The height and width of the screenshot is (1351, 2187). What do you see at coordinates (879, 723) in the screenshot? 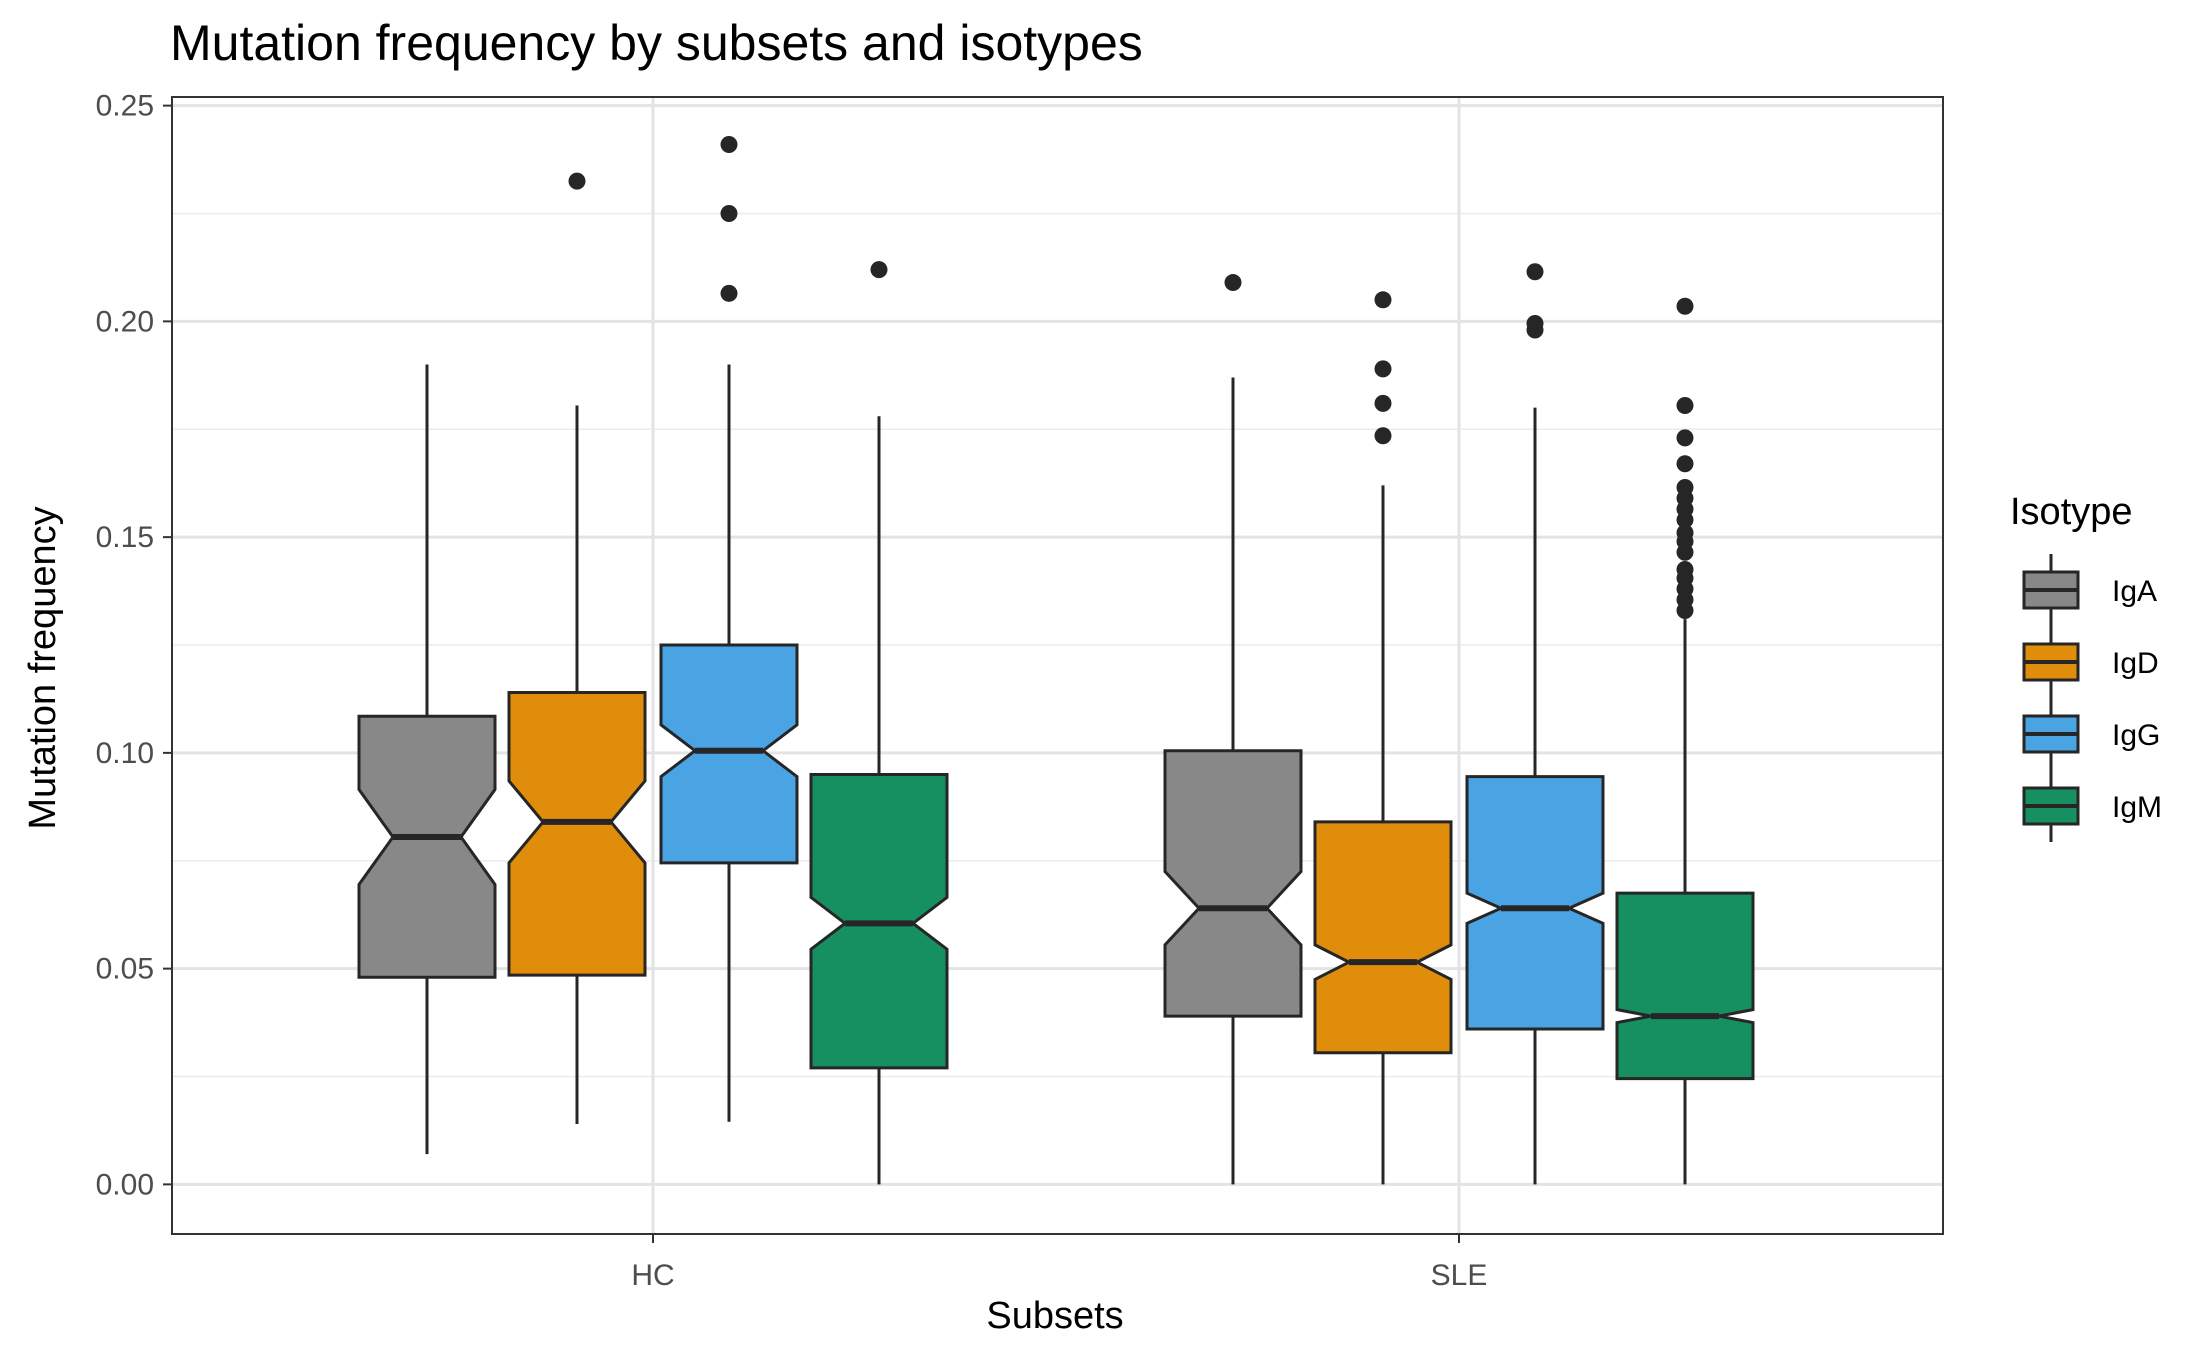
I see `box-IgM-HC` at bounding box center [879, 723].